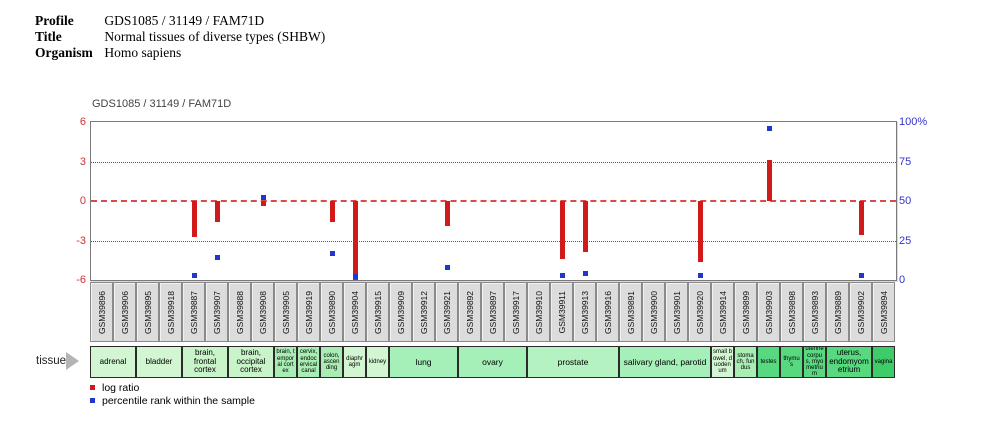  I want to click on sample-label-cell: GSM39912, so click(423, 312).